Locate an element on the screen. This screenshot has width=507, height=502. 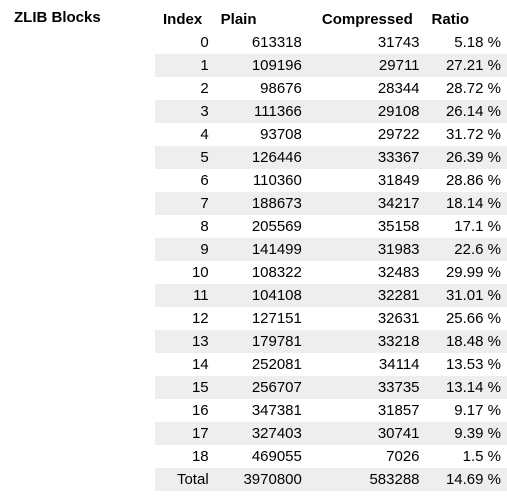
cell-compressed: 33218 is located at coordinates (370, 341).